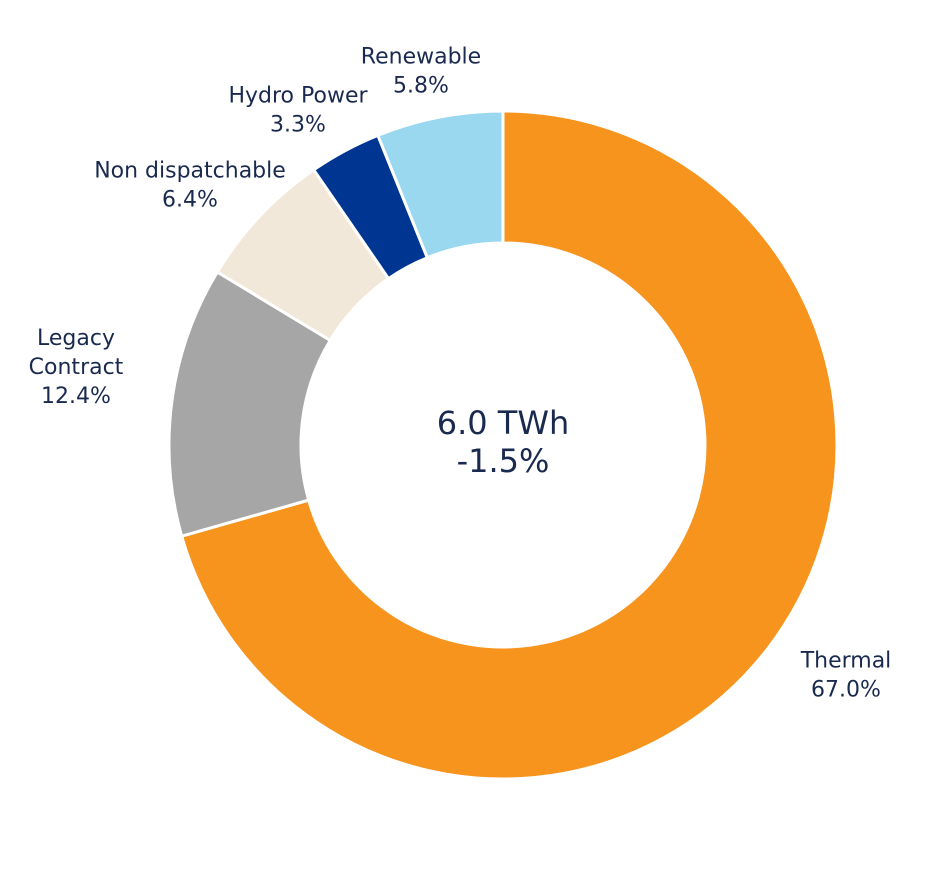  I want to click on slice-label-thermal: Thermal 67.0%, so click(846, 676).